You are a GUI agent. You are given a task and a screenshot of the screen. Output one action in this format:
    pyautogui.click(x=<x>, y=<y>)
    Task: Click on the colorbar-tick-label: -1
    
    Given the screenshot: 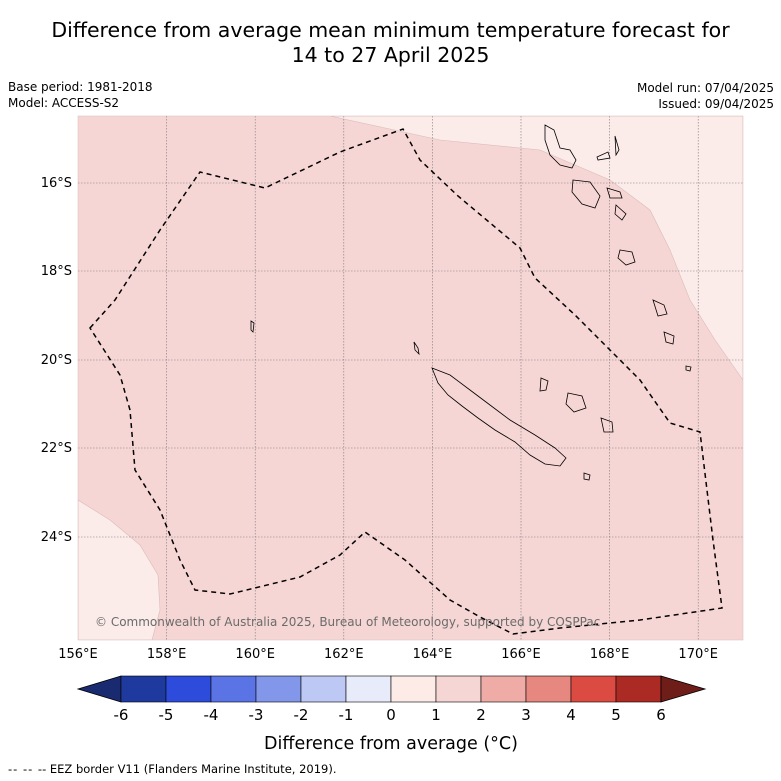 What is the action you would take?
    pyautogui.click(x=346, y=715)
    